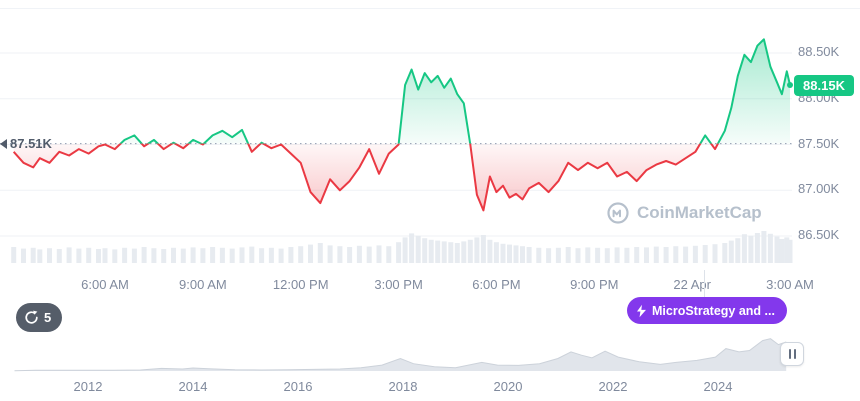  What do you see at coordinates (496, 284) in the screenshot?
I see `x-axis-label: 6:00 PM` at bounding box center [496, 284].